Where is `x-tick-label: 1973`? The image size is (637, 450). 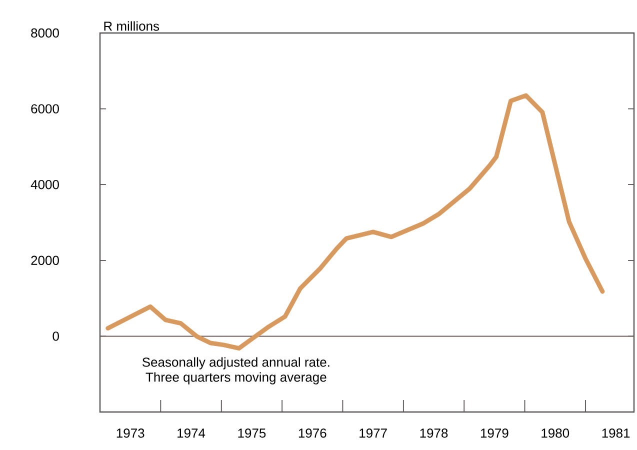 x-tick-label: 1973 is located at coordinates (130, 433).